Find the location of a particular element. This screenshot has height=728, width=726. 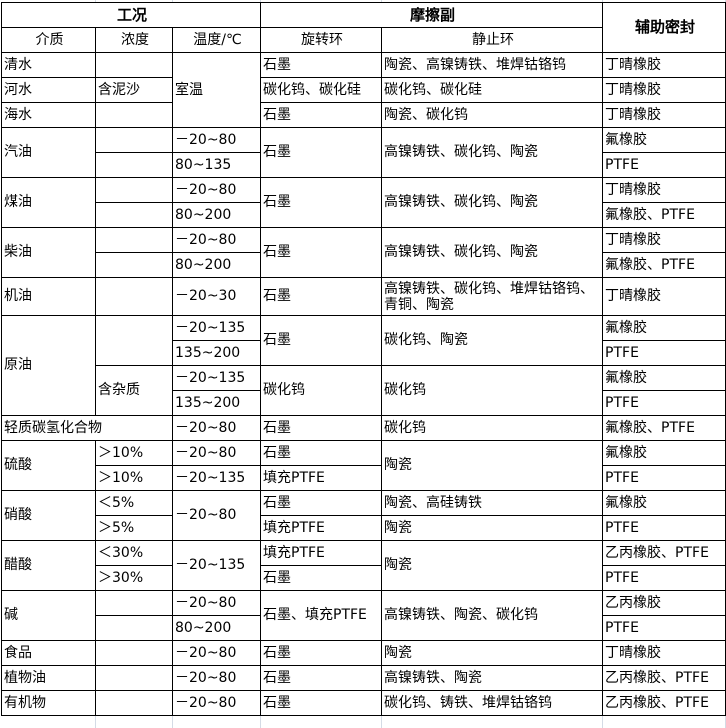

seal-cell: 乙丙橡胶 is located at coordinates (664, 603).